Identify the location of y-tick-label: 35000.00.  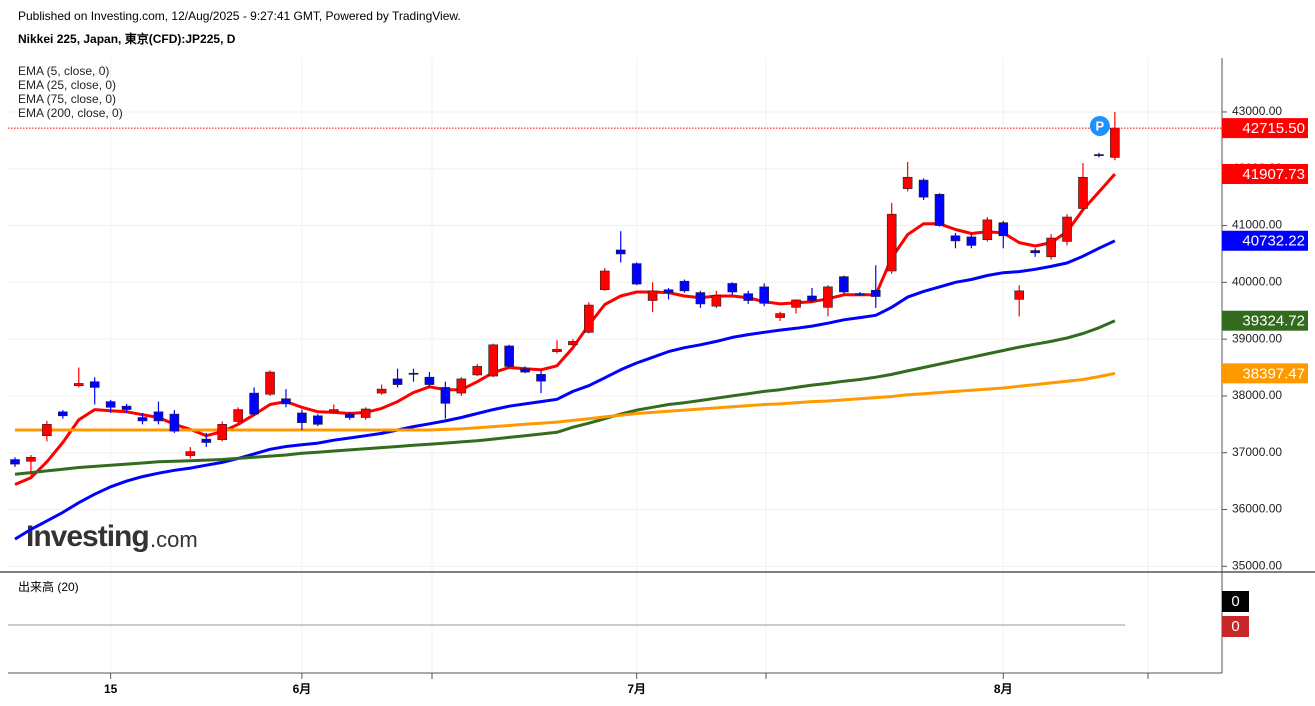
(1257, 565).